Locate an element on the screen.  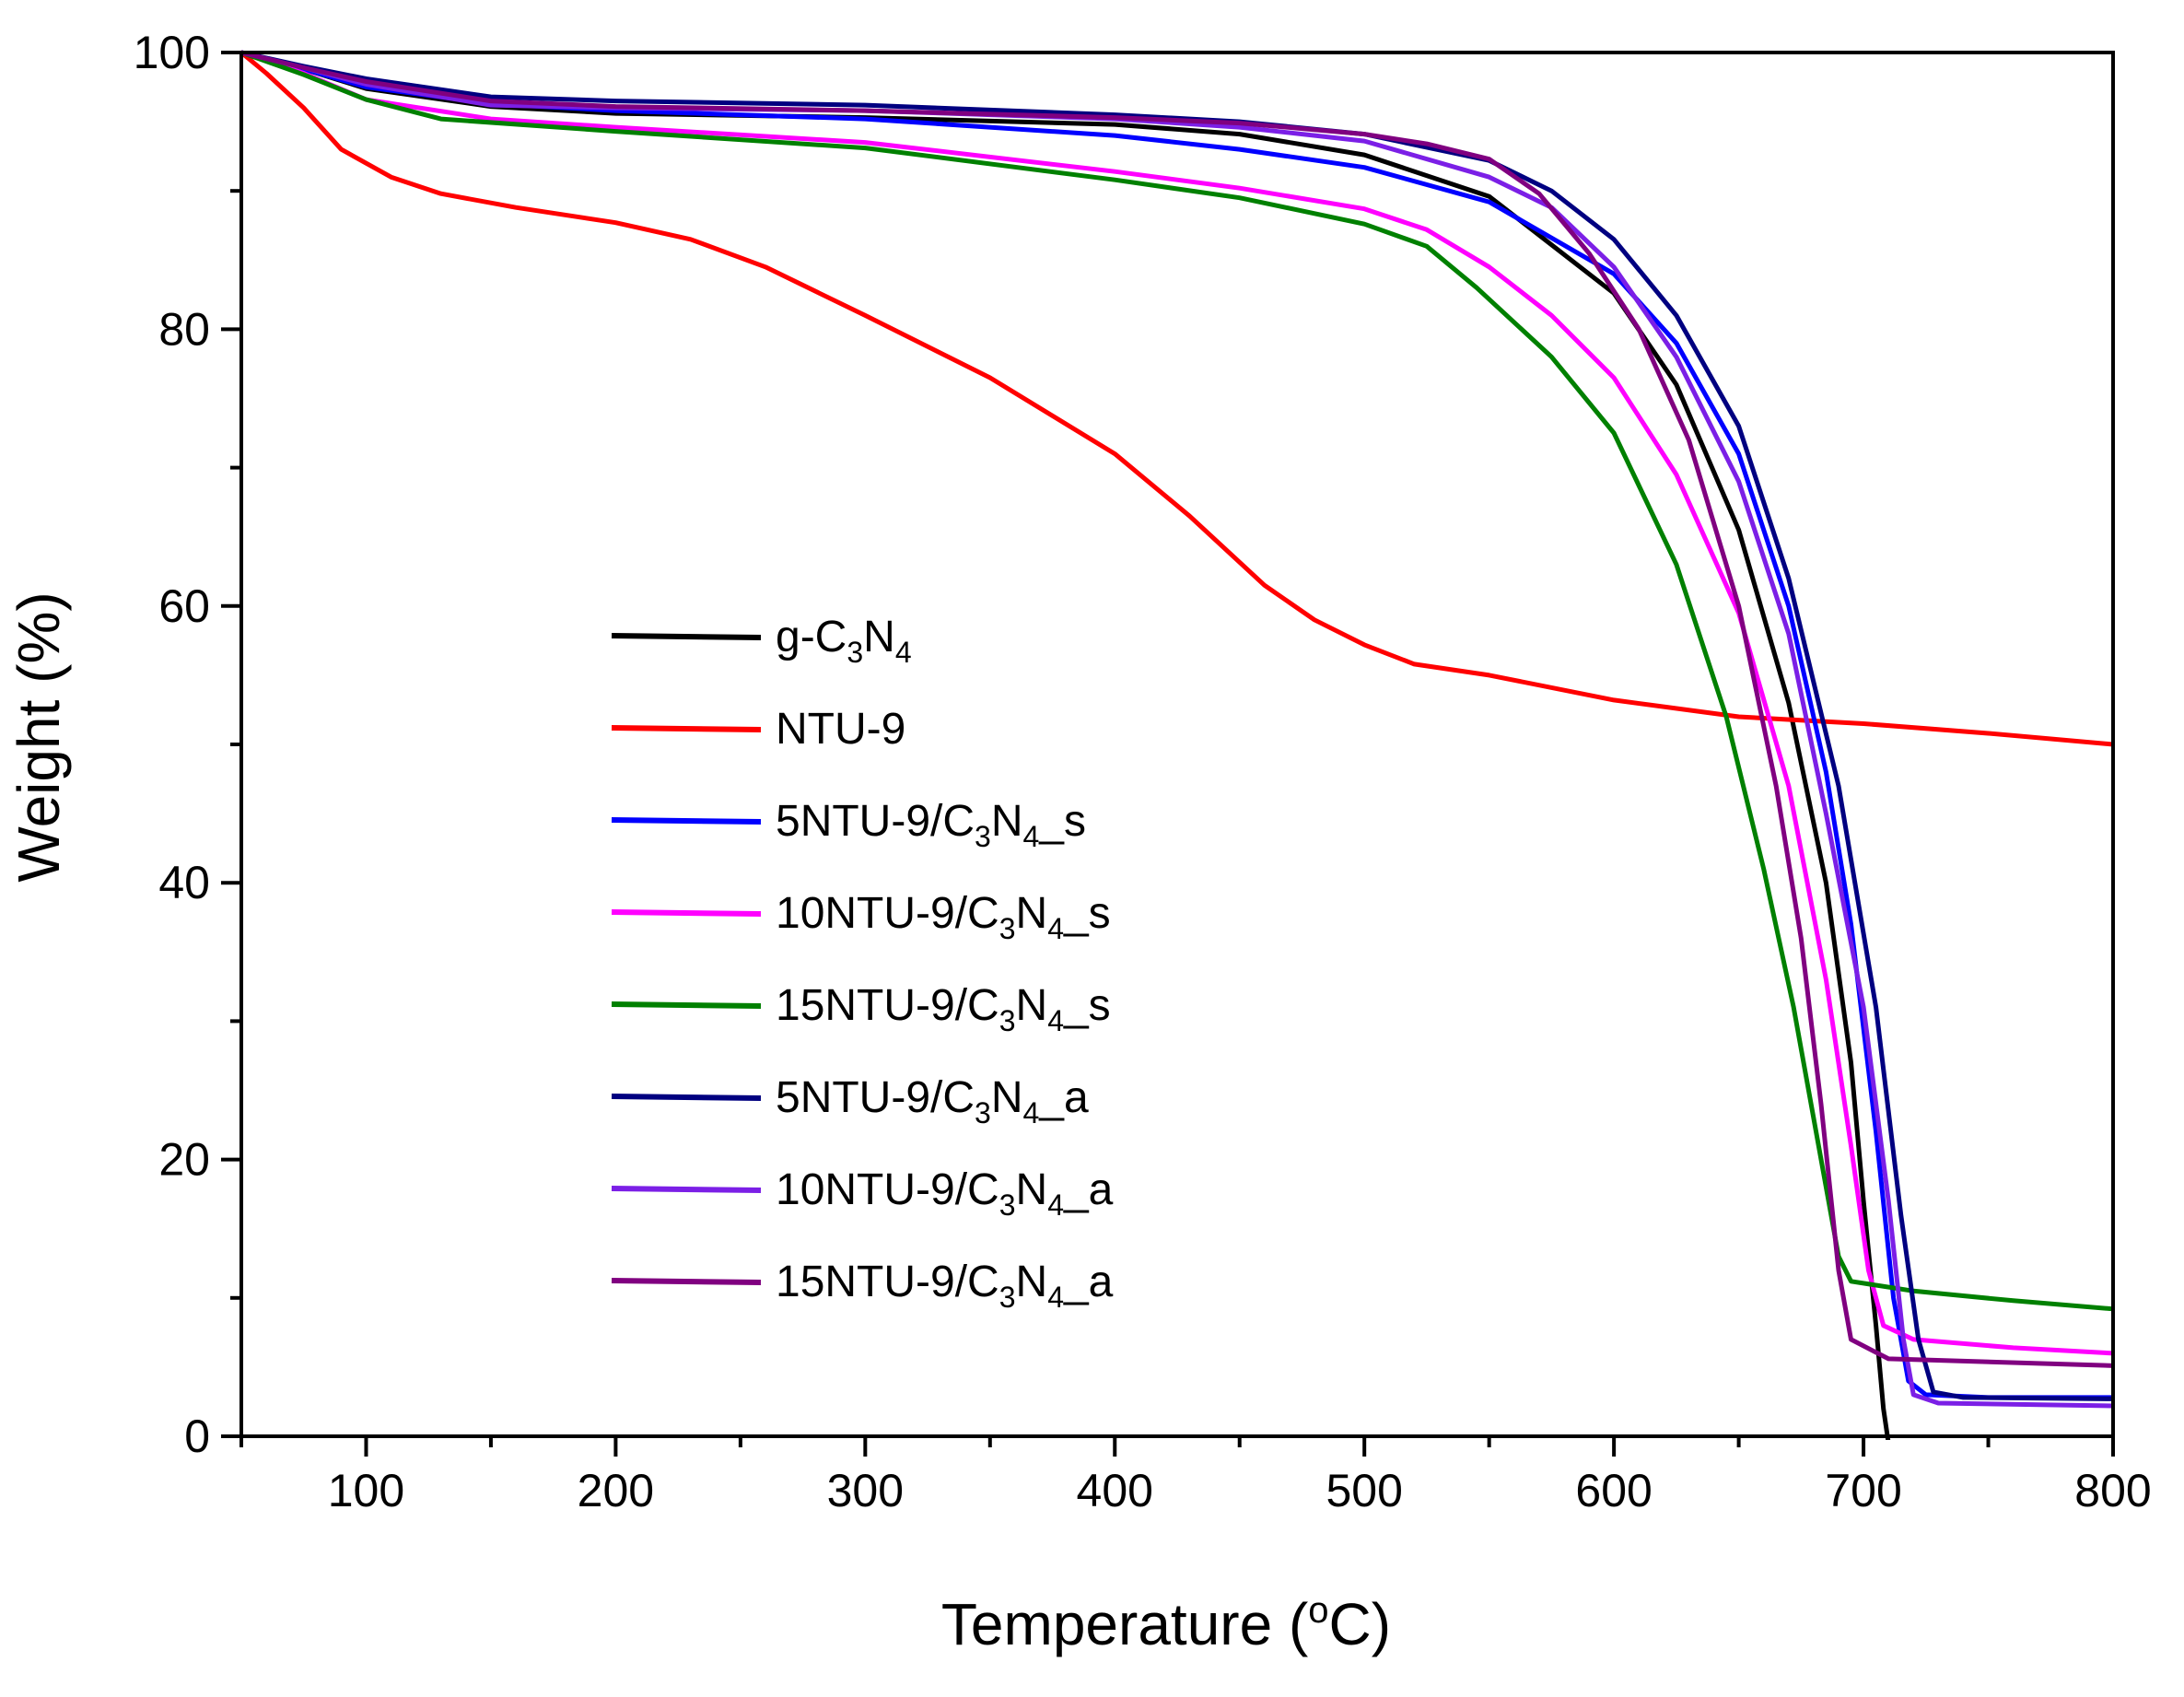
x-tick-label: 700 is located at coordinates (1863, 1490).